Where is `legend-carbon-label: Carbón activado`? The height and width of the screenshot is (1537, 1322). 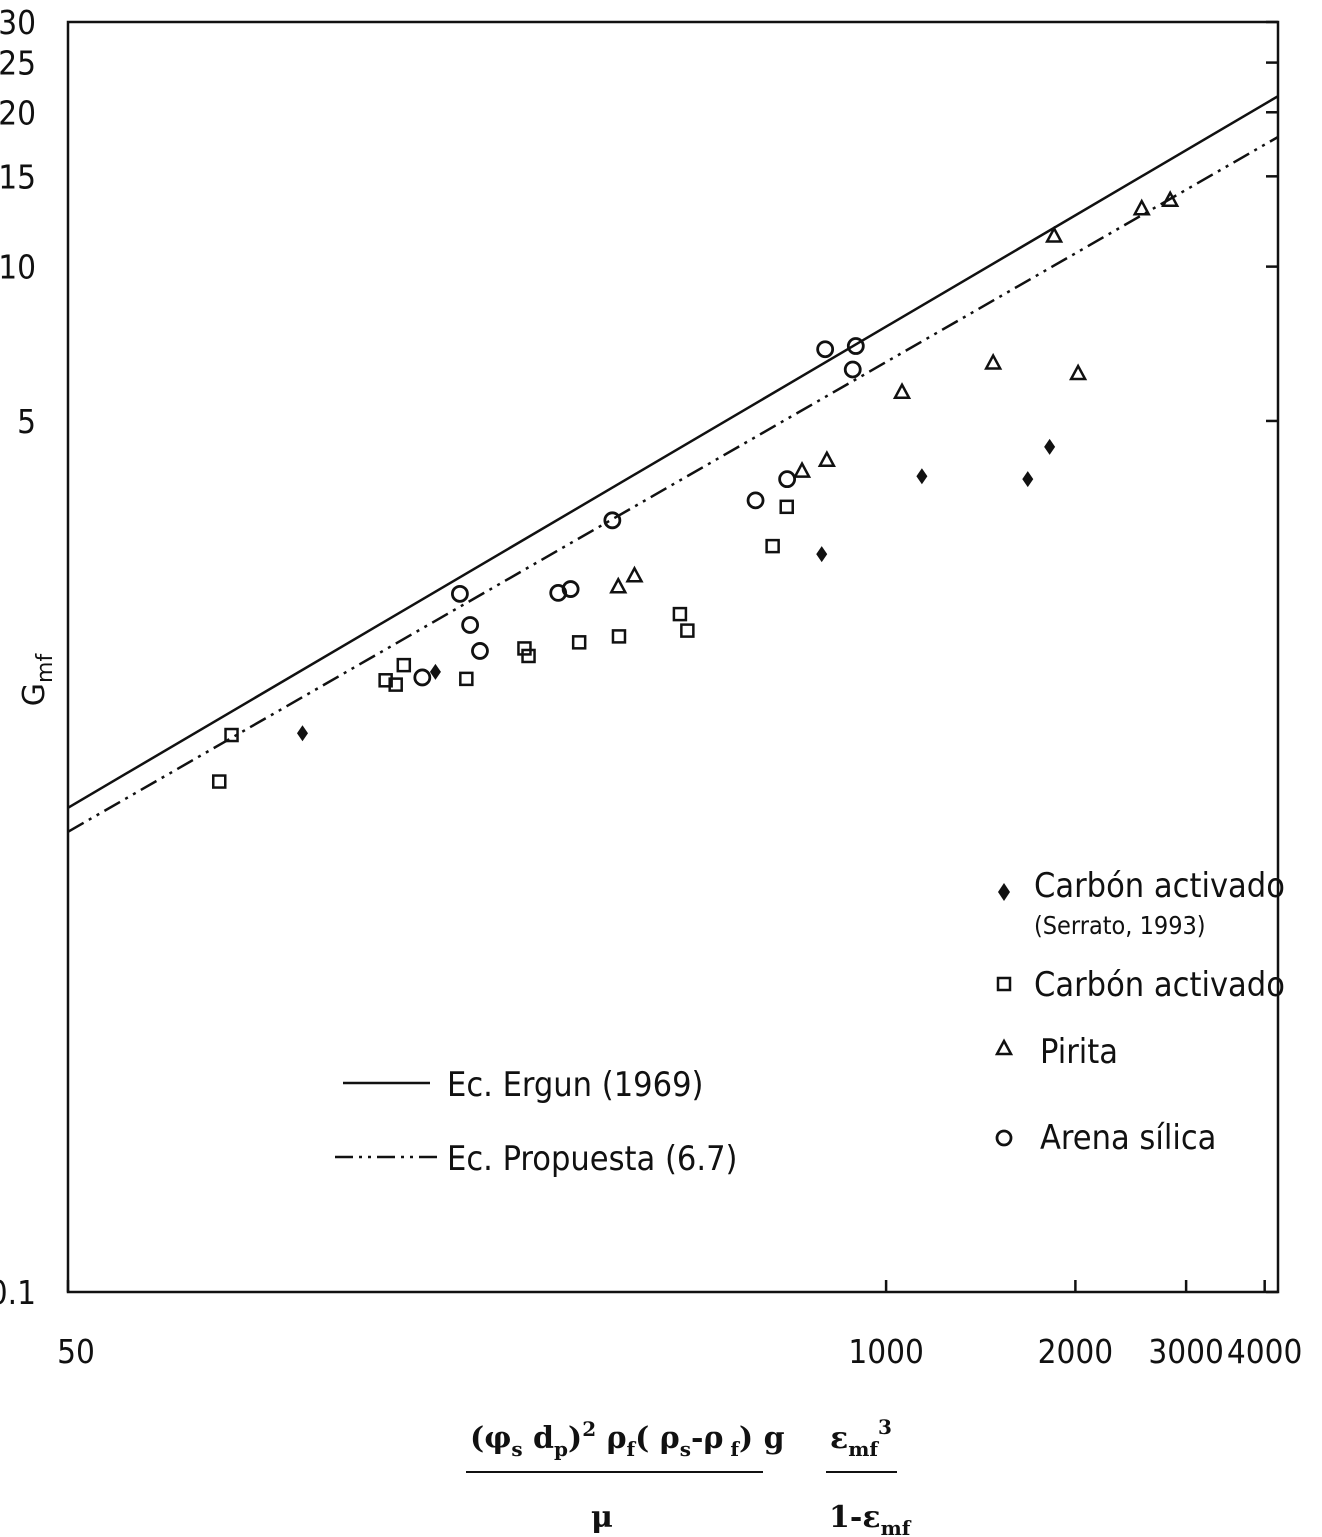 legend-carbon-label: Carbón activado is located at coordinates (1159, 985).